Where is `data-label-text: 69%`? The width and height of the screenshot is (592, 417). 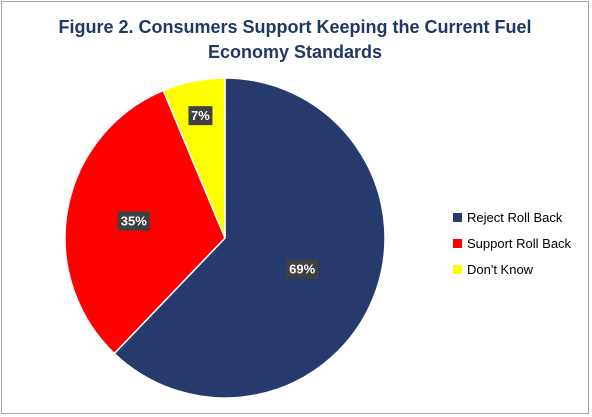
data-label-text: 69% is located at coordinates (302, 269).